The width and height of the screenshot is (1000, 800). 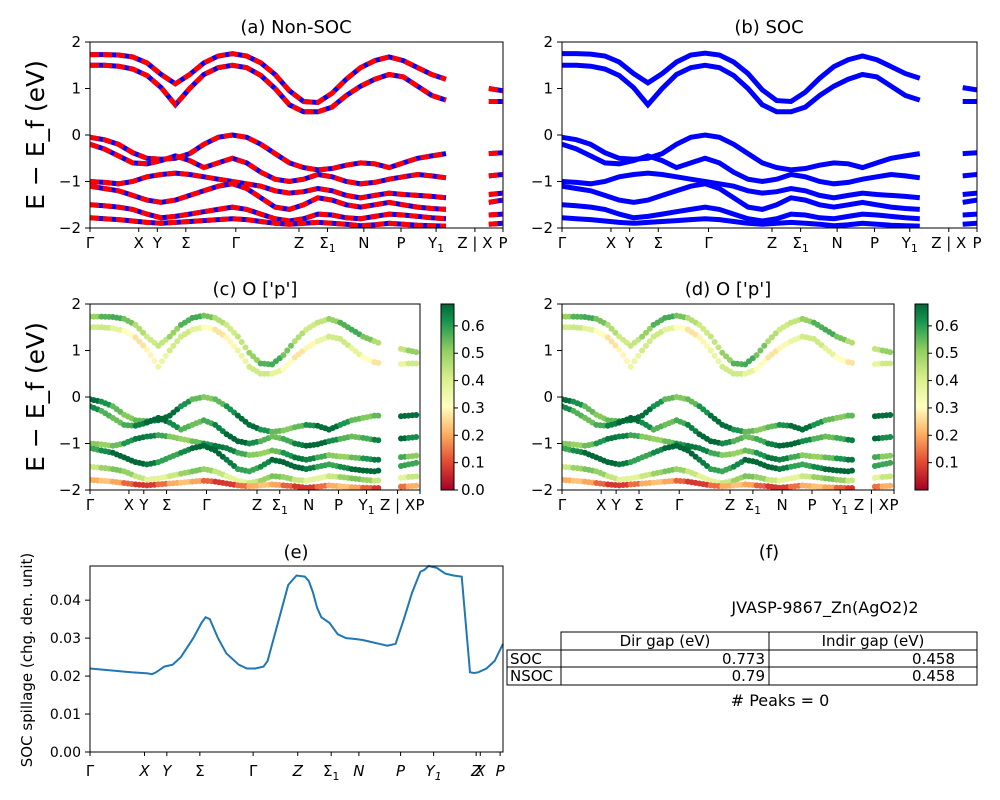 What do you see at coordinates (665, 641) in the screenshot?
I see `table-col-dir-gap: Dir gap (eV)` at bounding box center [665, 641].